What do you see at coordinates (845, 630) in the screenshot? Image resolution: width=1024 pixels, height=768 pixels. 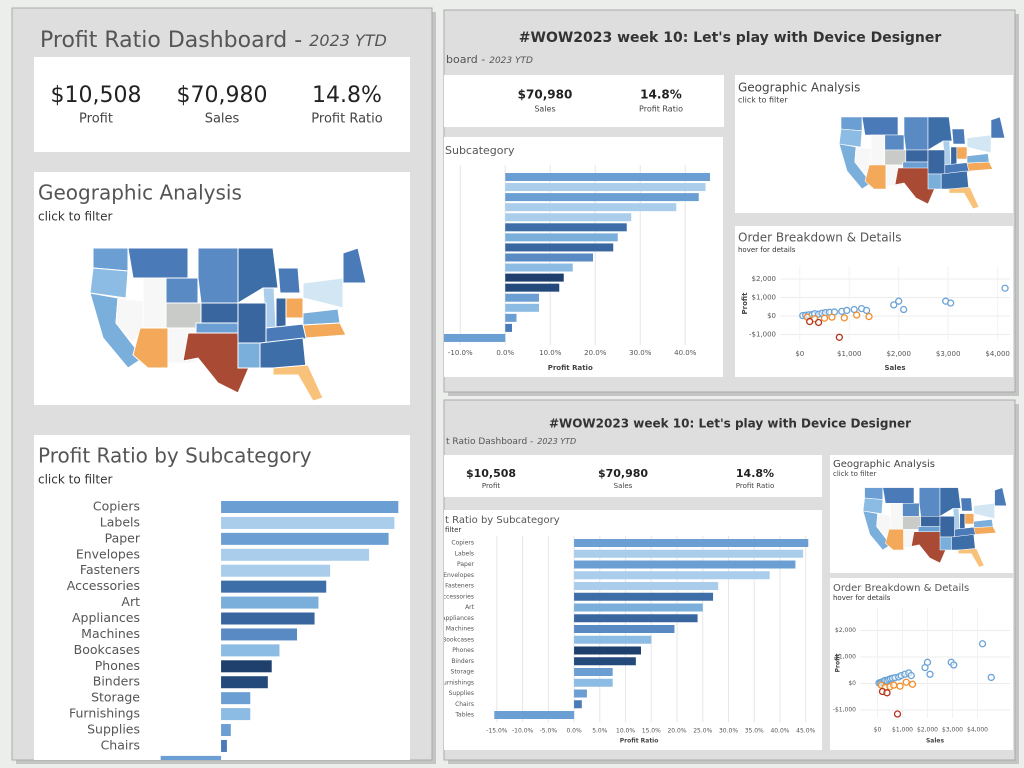 I see `y-tick-label: $2,000` at bounding box center [845, 630].